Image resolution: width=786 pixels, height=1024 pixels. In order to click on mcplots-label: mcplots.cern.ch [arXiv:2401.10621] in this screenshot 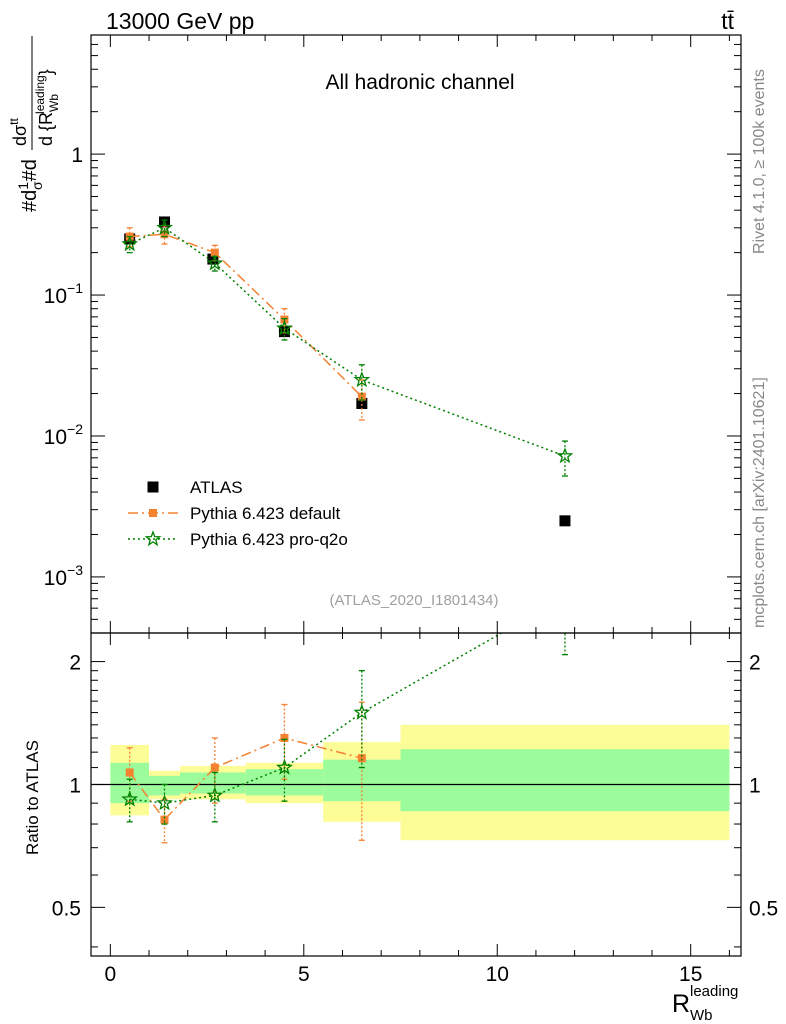, I will do `click(759, 502)`.